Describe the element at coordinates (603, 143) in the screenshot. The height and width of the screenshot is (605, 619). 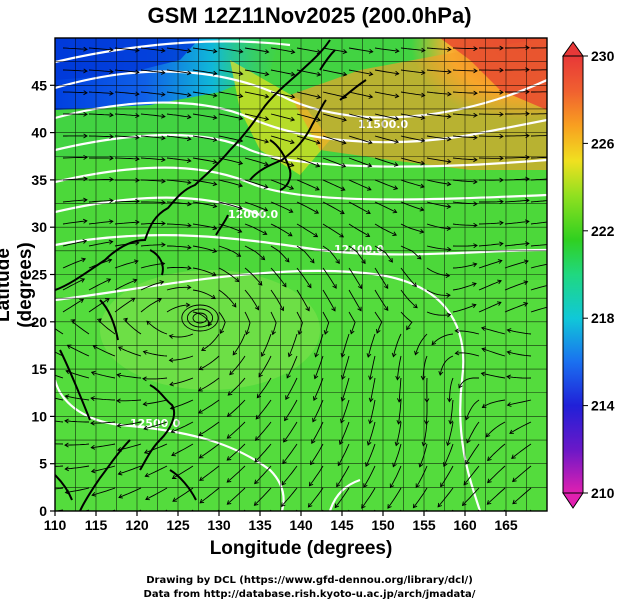
I see `colorbar-tick-label: 226` at that location.